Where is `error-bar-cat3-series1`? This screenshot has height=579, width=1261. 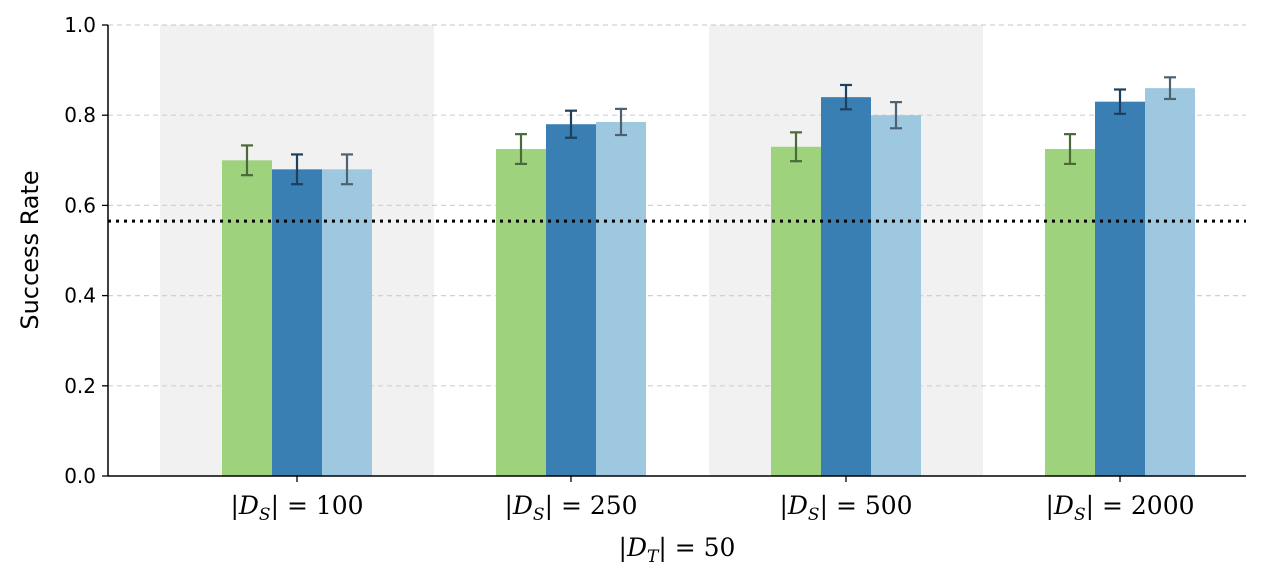
error-bar-cat3-series1 is located at coordinates (1120, 101).